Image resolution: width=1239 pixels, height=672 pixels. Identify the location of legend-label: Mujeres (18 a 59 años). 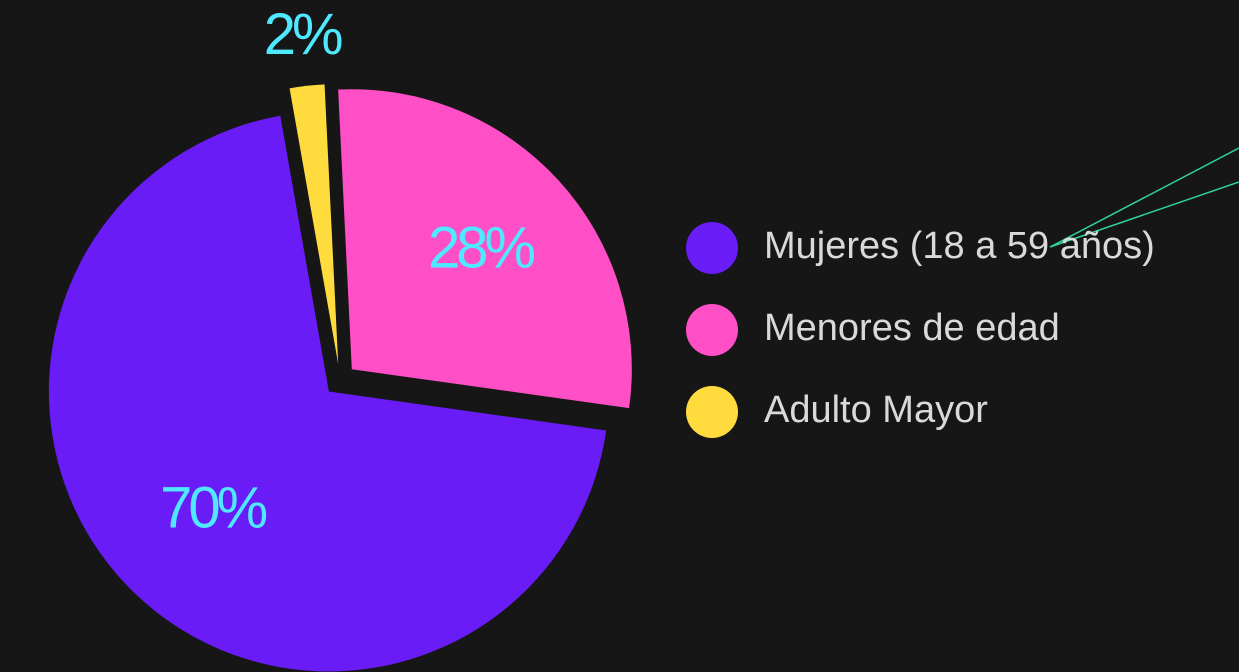
(959, 246).